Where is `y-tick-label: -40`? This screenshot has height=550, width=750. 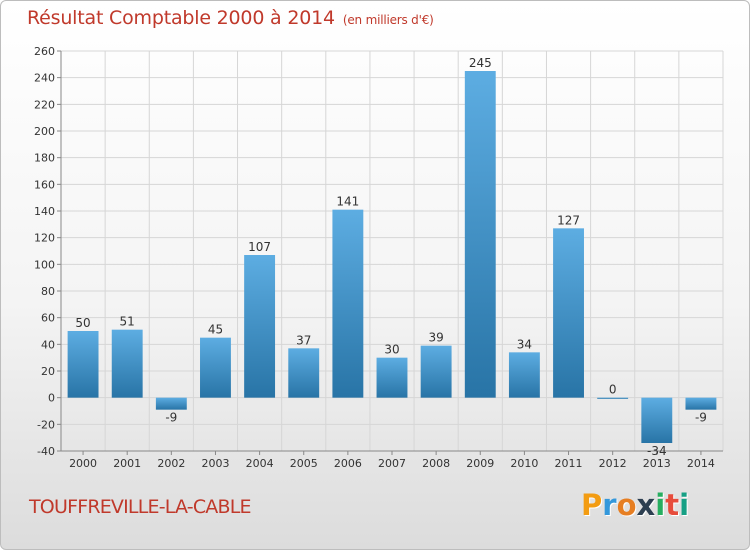
y-tick-label: -40 is located at coordinates (46, 451).